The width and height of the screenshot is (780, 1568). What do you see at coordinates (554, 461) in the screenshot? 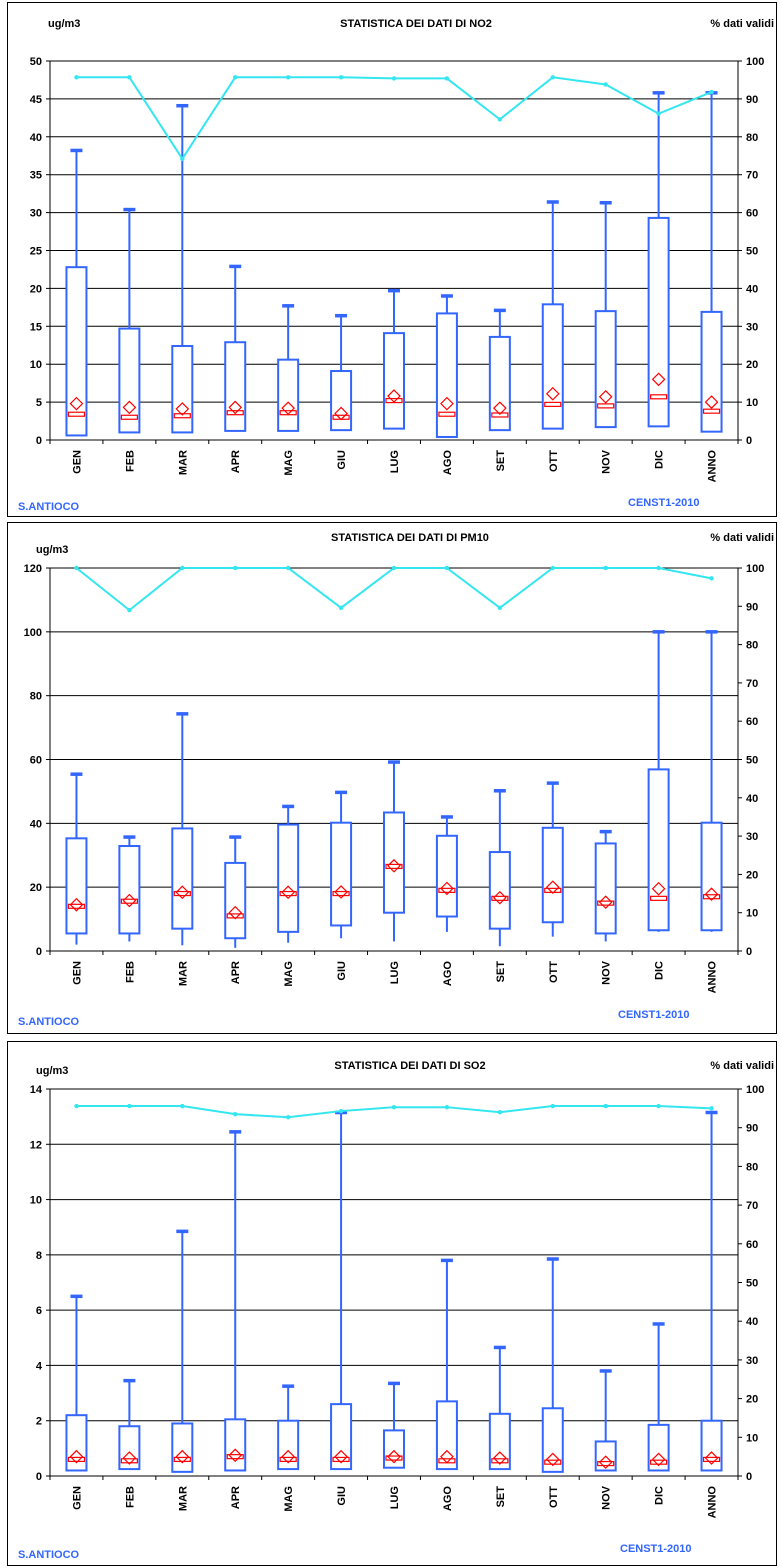
I see `x-tick-label: OTT` at bounding box center [554, 461].